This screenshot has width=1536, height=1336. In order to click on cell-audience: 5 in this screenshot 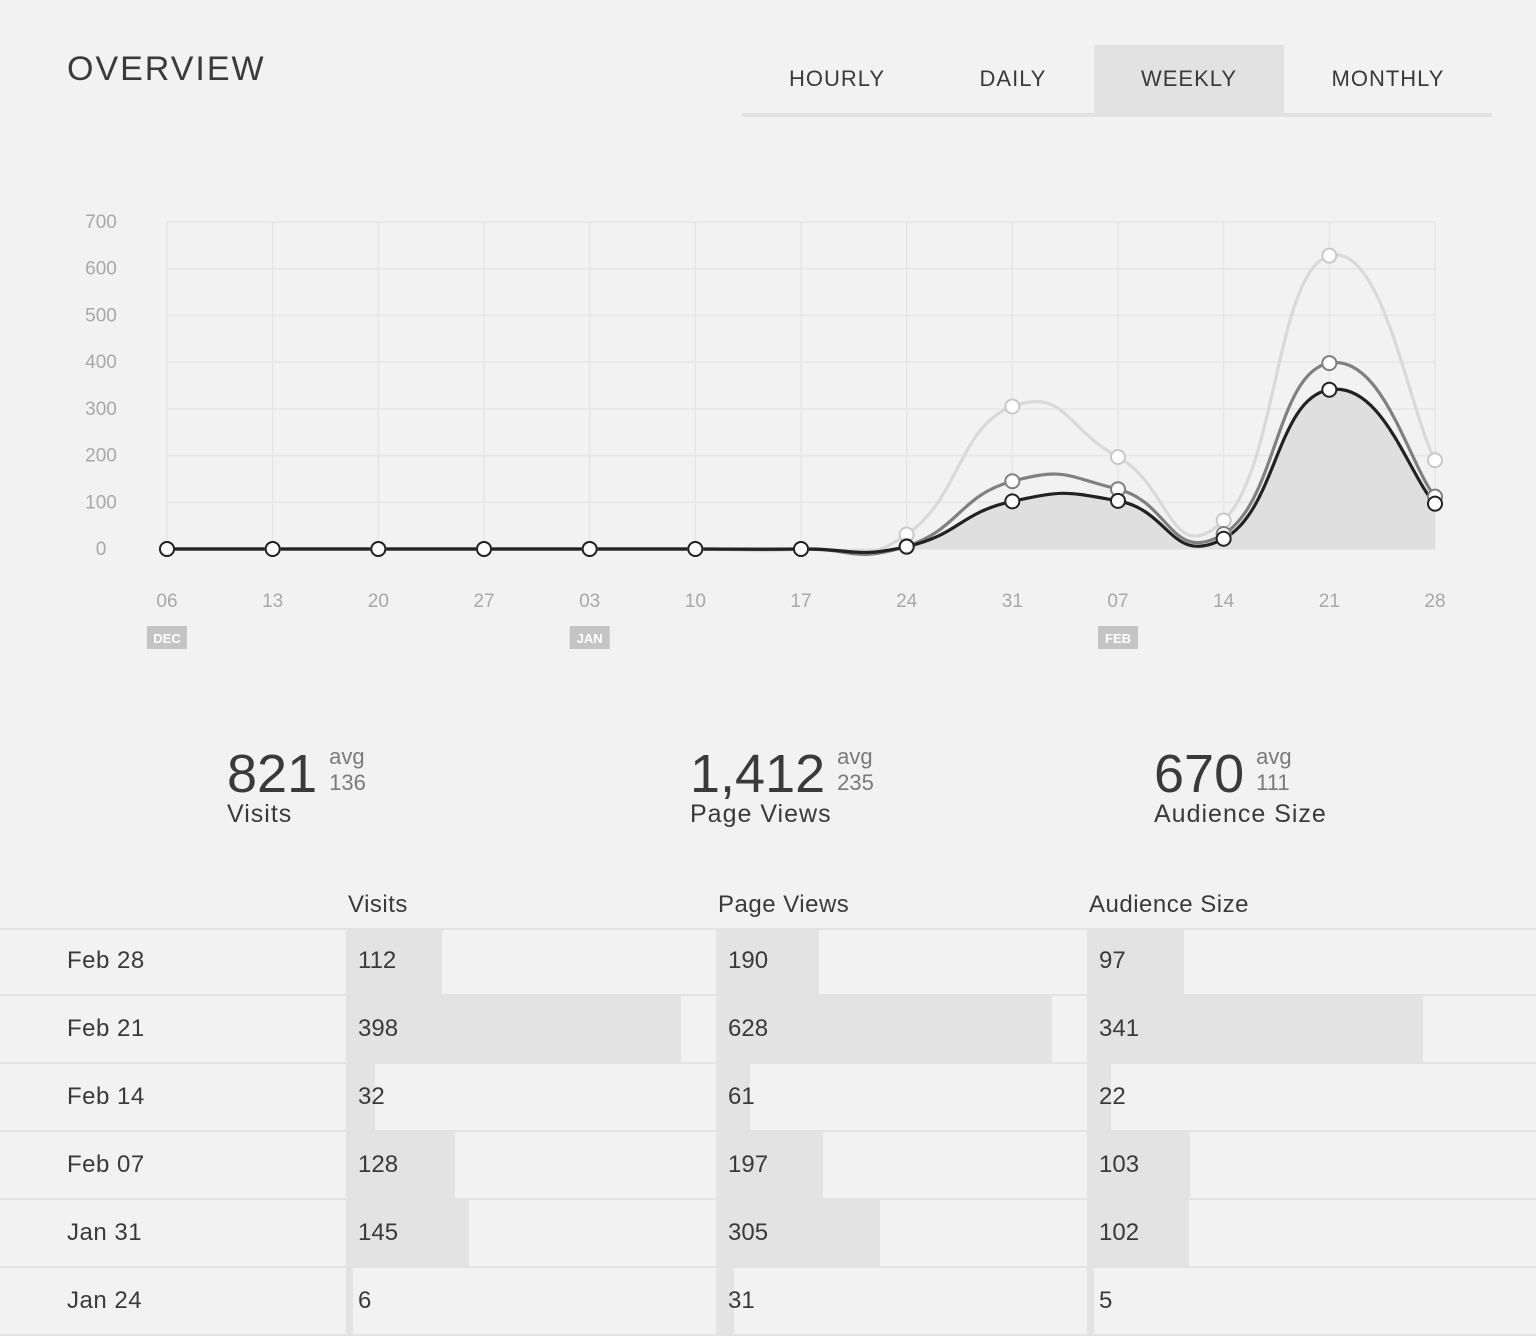, I will do `click(1311, 1301)`.